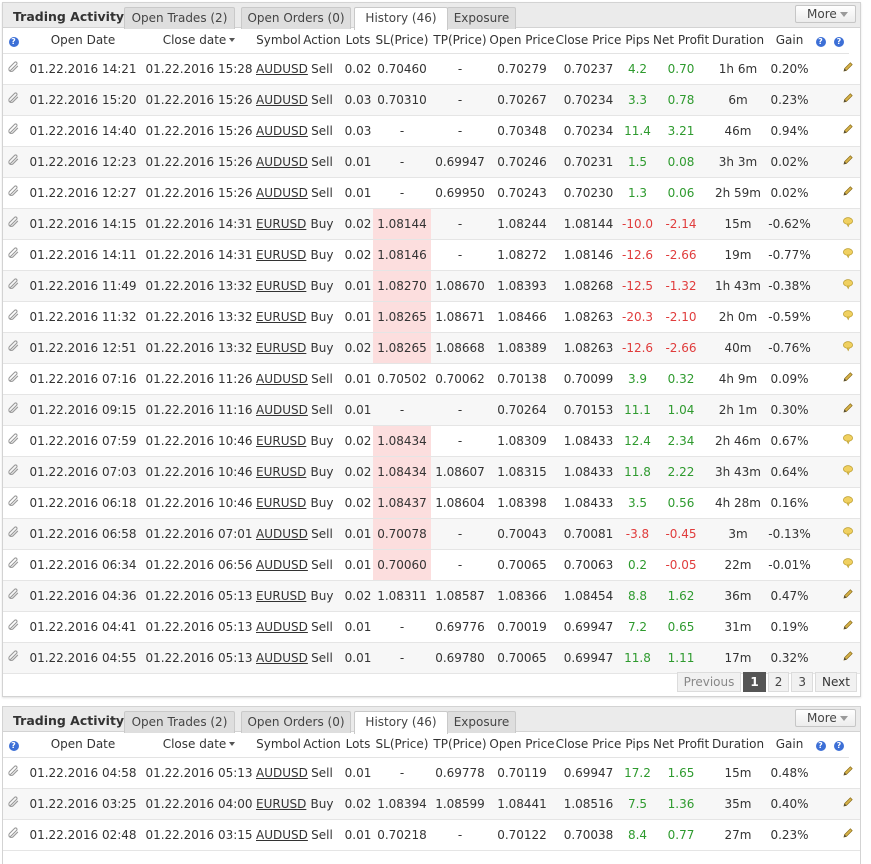 Image resolution: width=871 pixels, height=864 pixels. What do you see at coordinates (802, 682) in the screenshot?
I see `page-3-button: 3` at bounding box center [802, 682].